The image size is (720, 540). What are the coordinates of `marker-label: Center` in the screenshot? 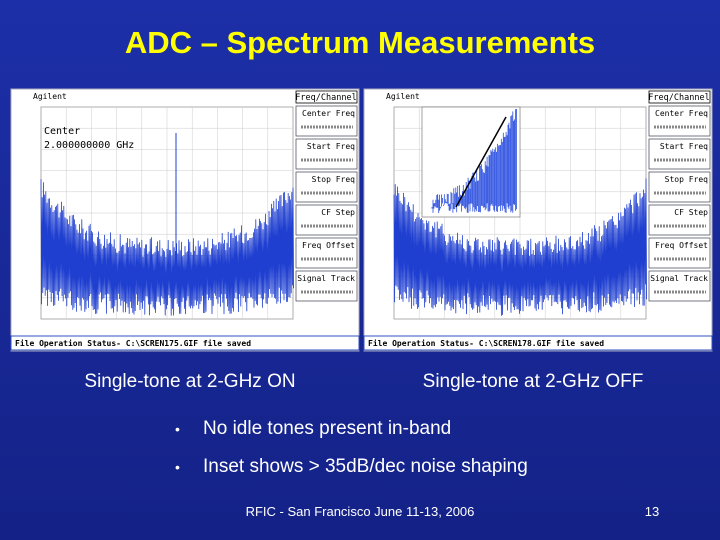 It's located at (62, 131).